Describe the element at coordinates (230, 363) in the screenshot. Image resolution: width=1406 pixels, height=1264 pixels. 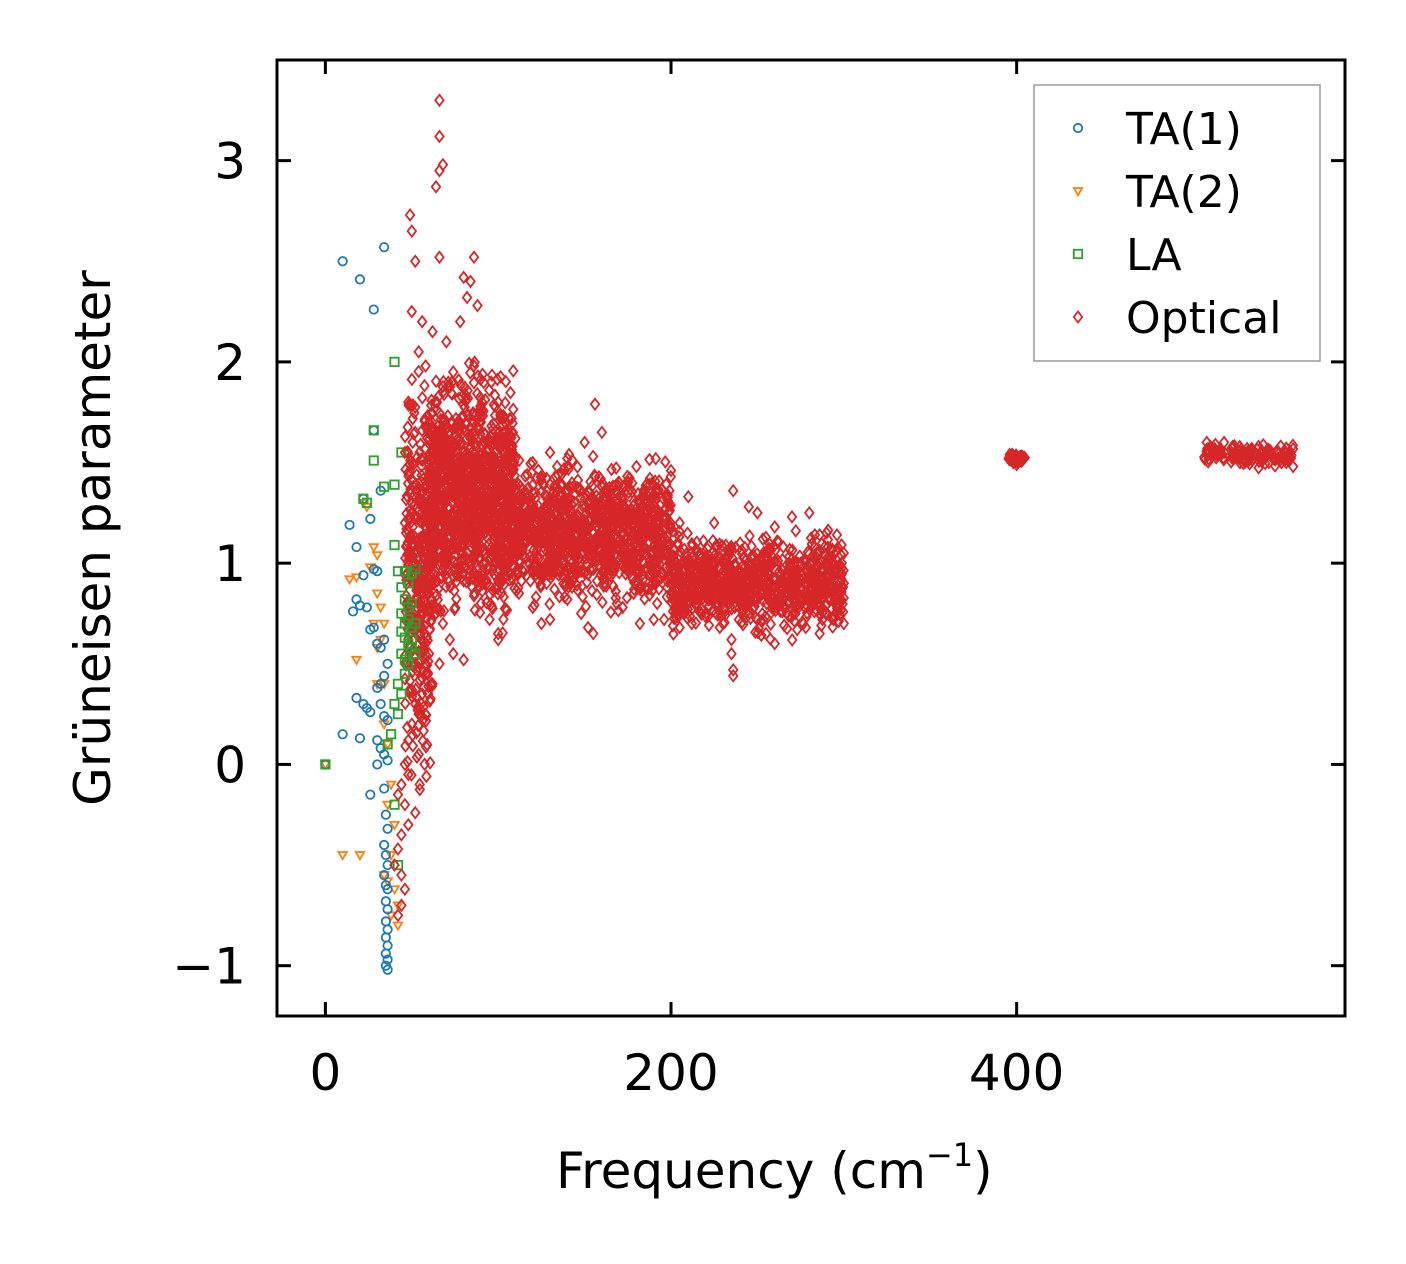
I see `y-tick-label: 2` at that location.